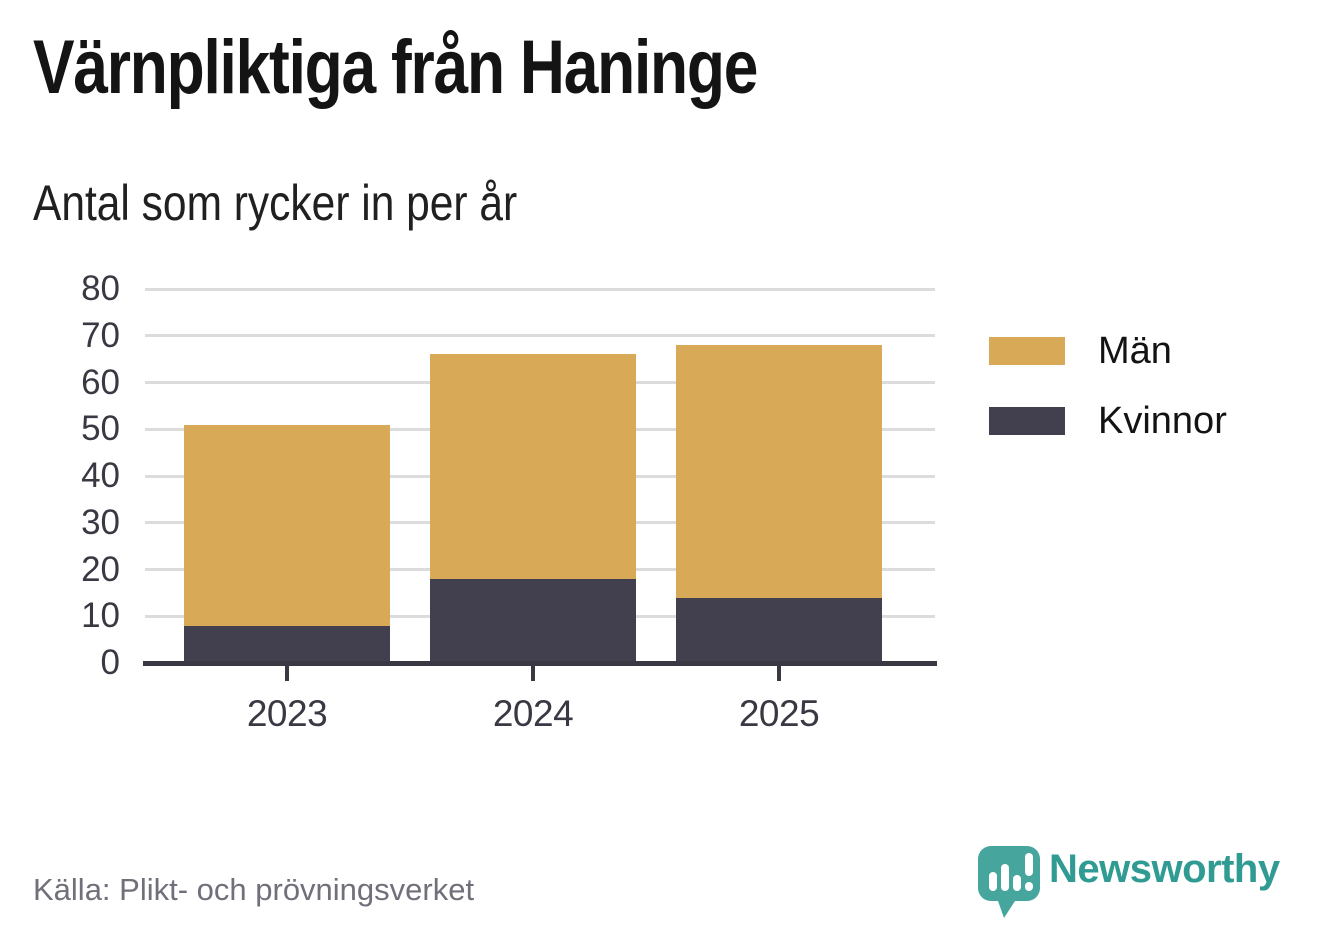  Describe the element at coordinates (100, 429) in the screenshot. I see `y-axis-tick-label: 50` at that location.